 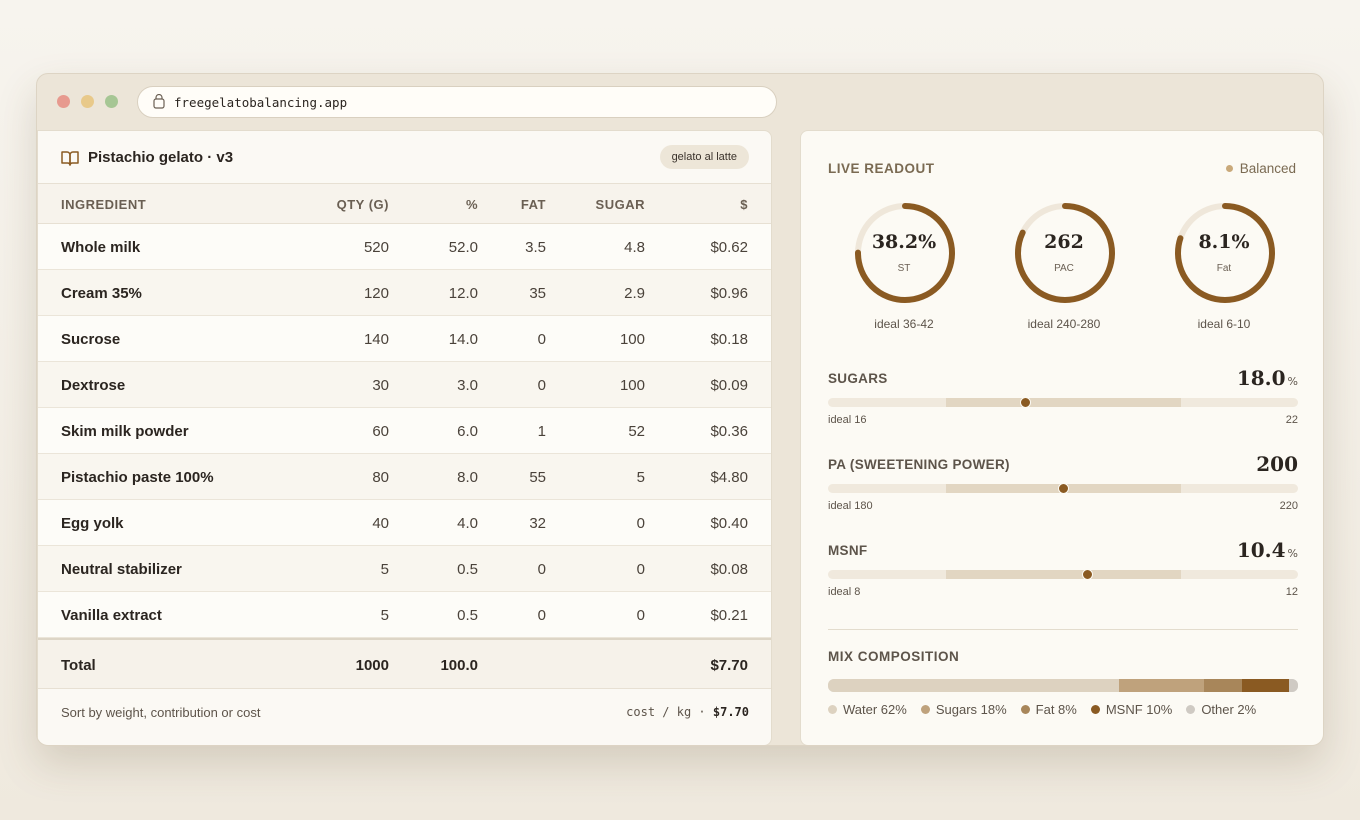 I want to click on legend-label: Fat 8%, so click(x=1056, y=709).